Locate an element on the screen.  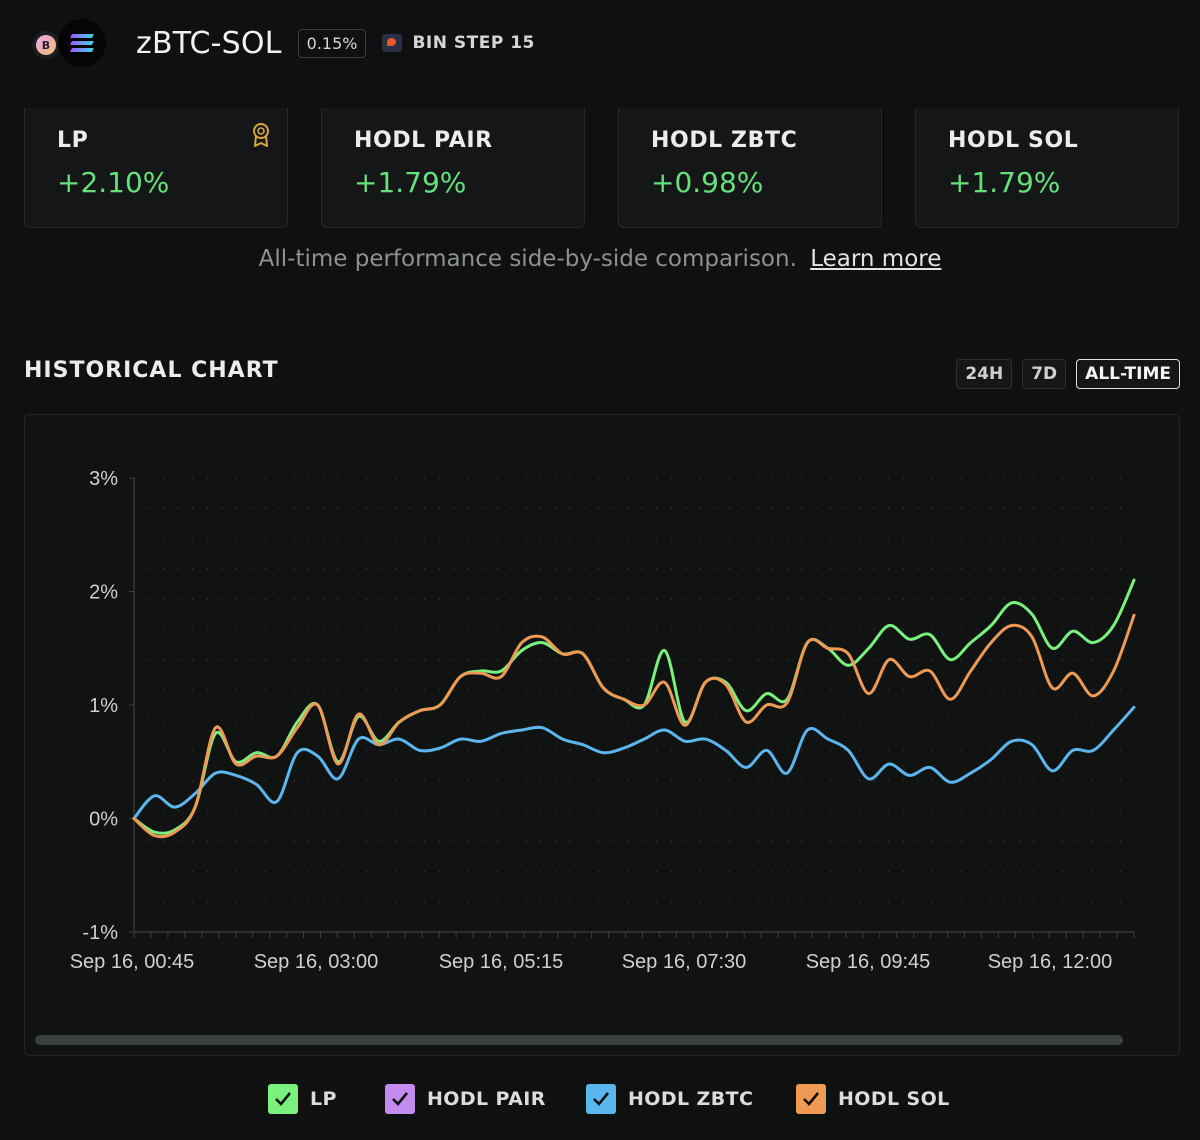
legend-label: LP is located at coordinates (323, 1099).